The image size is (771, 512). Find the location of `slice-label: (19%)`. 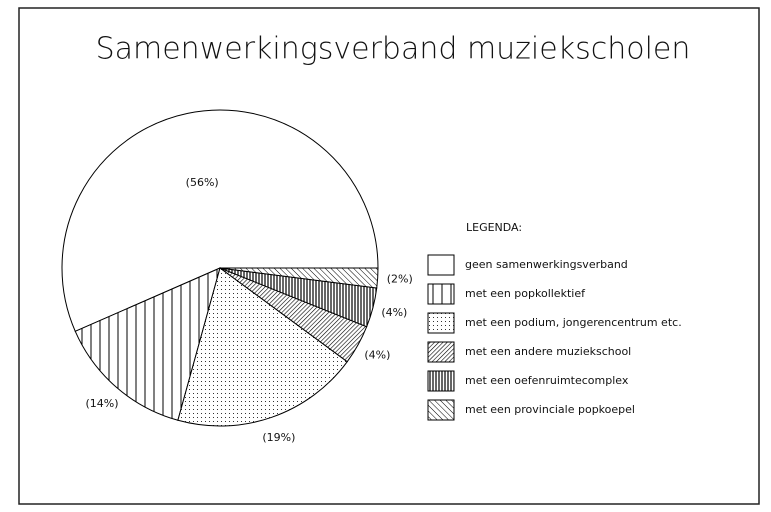

slice-label: (19%) is located at coordinates (278, 437).